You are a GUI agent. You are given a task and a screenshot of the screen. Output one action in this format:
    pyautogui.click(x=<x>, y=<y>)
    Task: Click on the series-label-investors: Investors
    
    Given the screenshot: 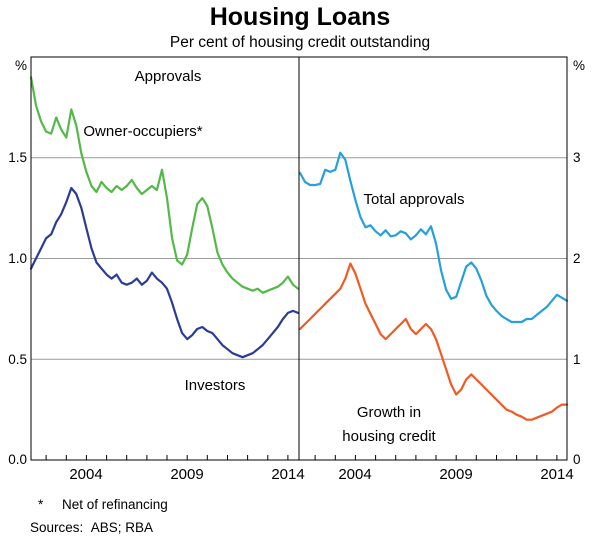 What is the action you would take?
    pyautogui.click(x=215, y=385)
    